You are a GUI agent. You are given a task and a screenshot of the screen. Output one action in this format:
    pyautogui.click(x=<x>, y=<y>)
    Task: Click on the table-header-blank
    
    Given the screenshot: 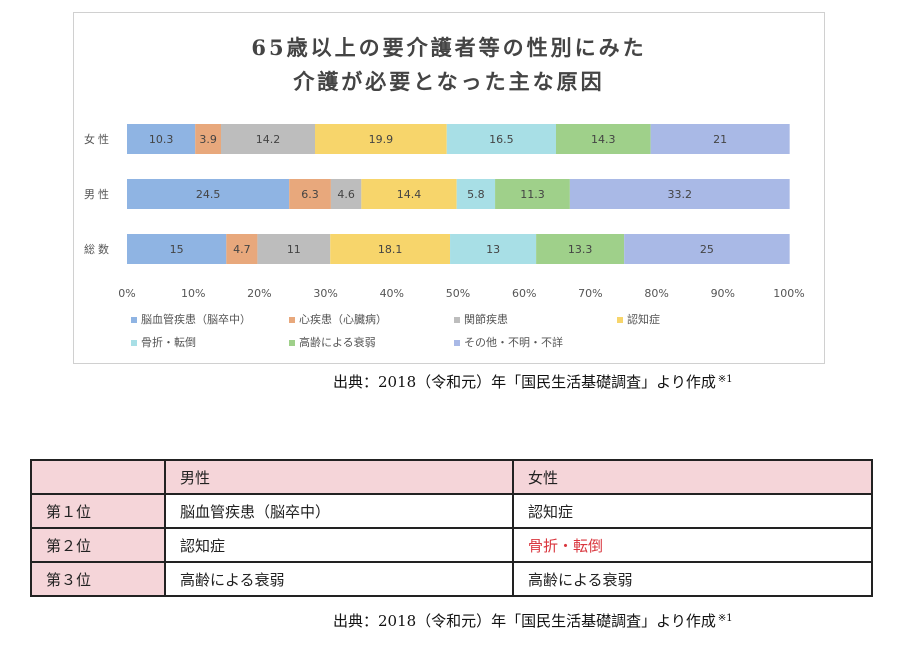 What is the action you would take?
    pyautogui.click(x=98, y=477)
    